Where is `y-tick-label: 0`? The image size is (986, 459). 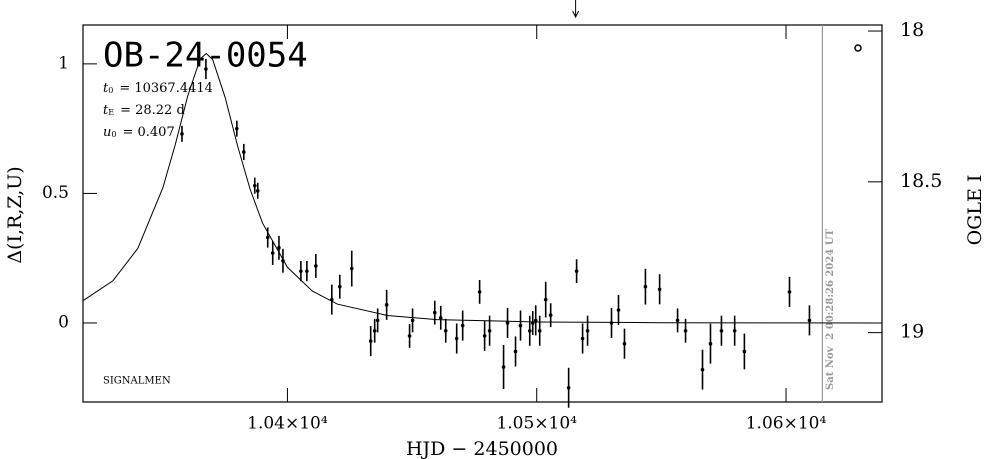 y-tick-label: 0 is located at coordinates (63, 322).